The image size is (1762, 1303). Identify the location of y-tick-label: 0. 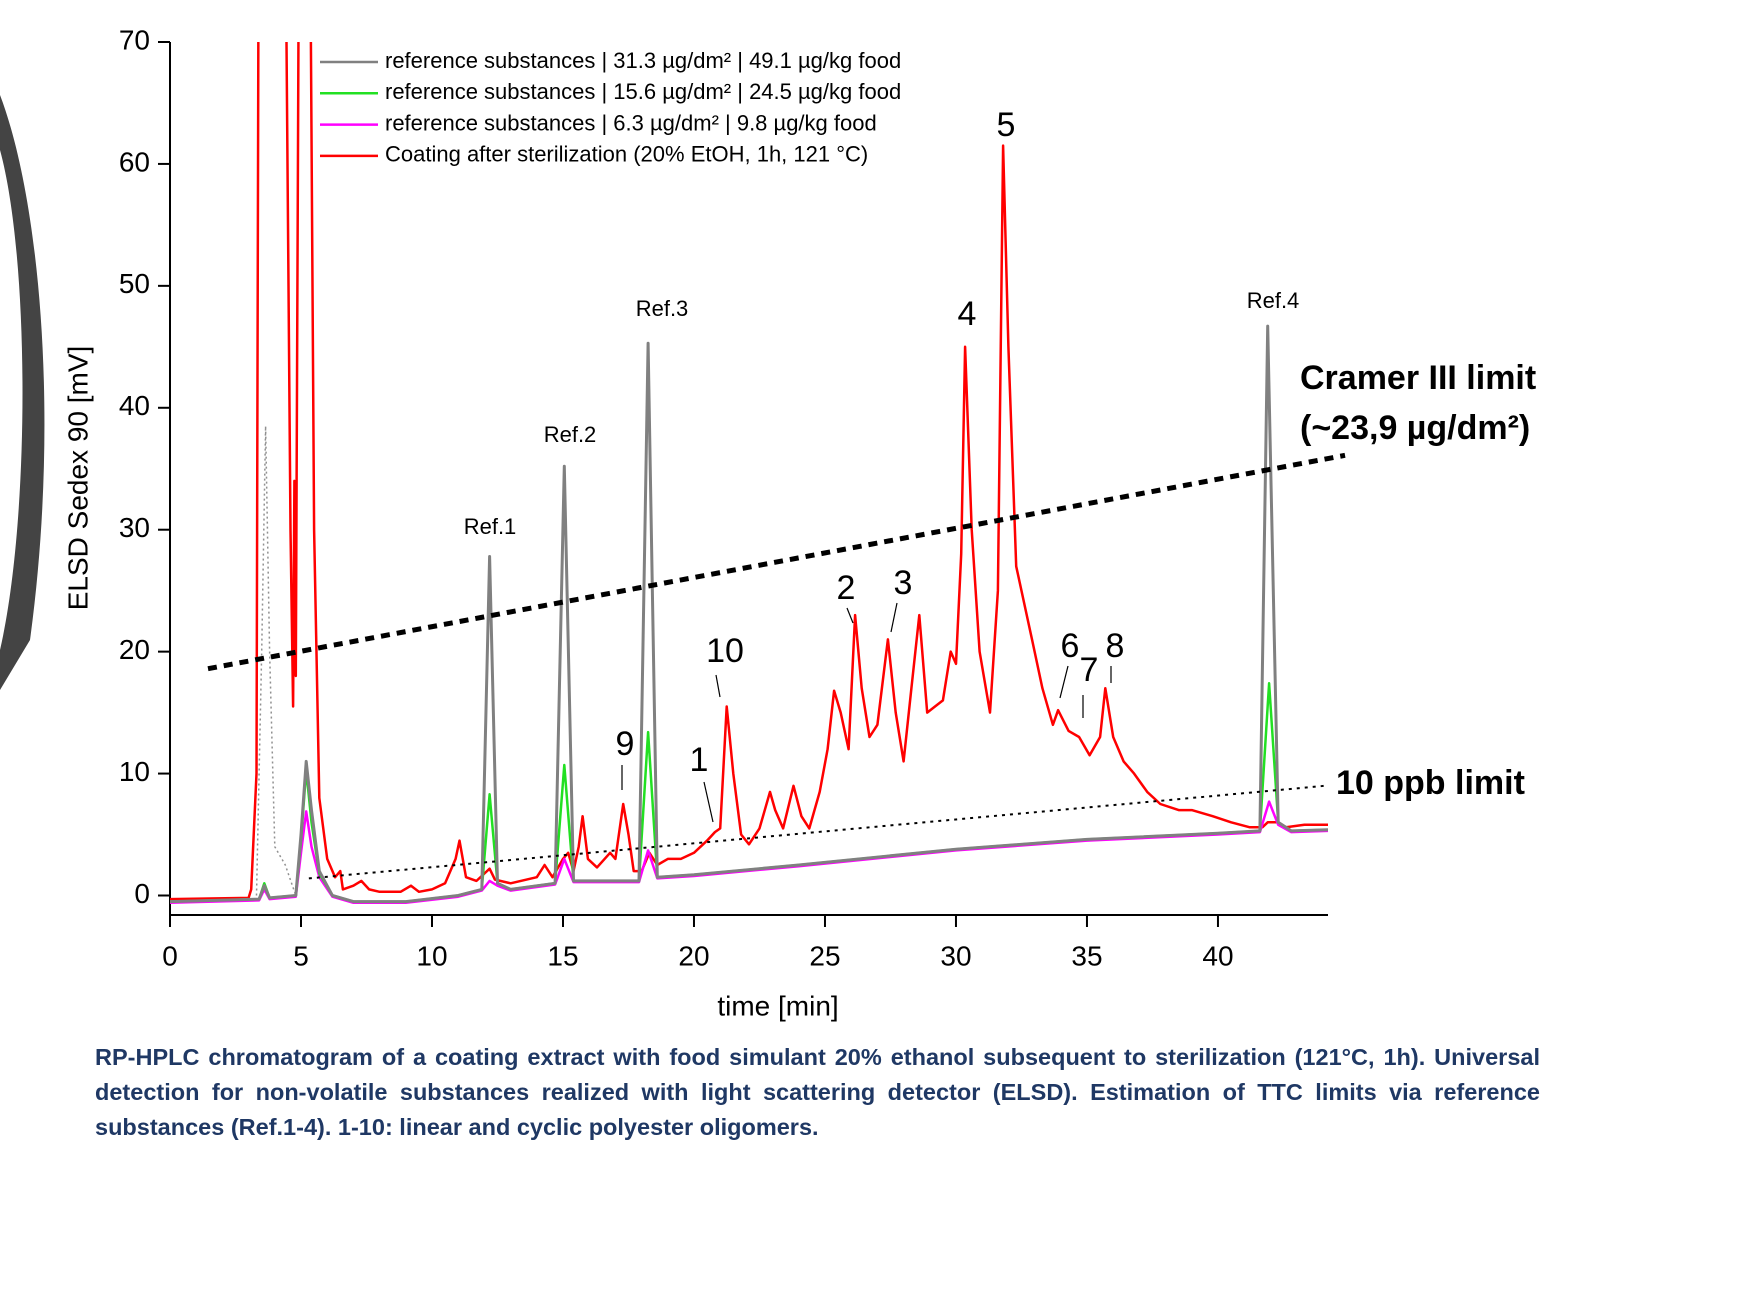
(142, 893).